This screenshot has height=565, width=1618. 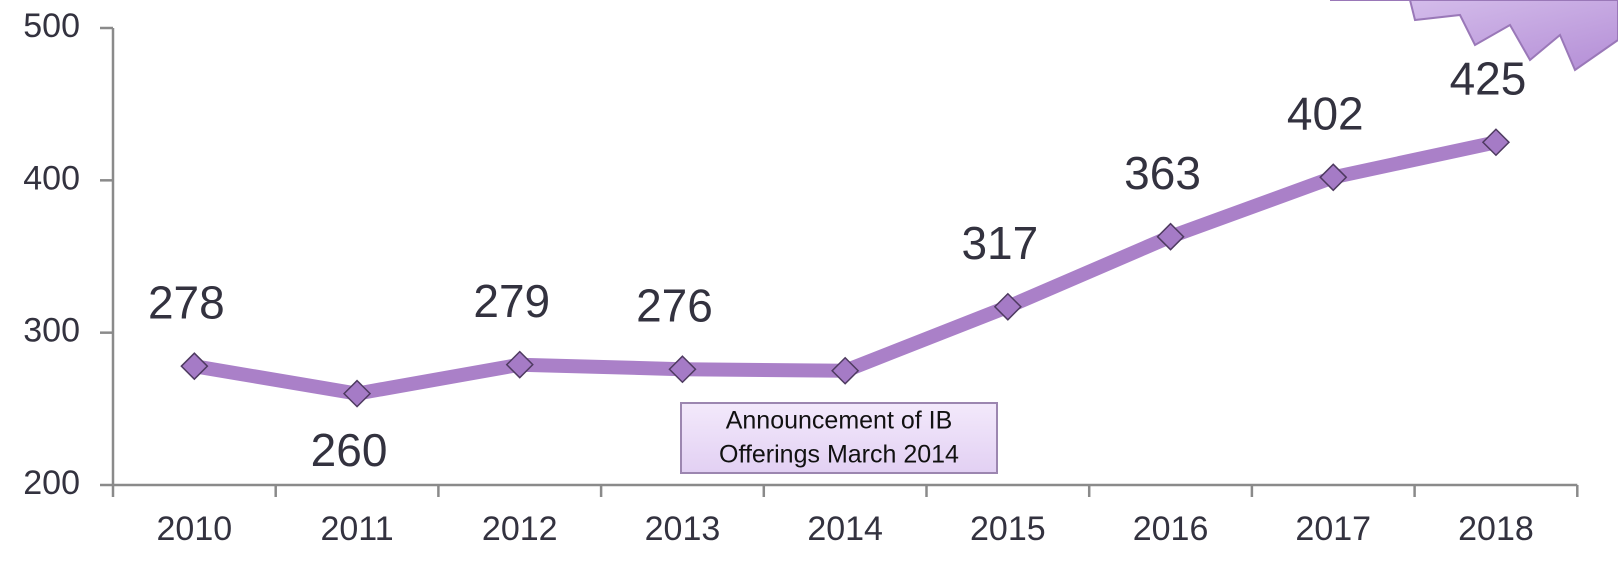 I want to click on annotation-text: Announcement of IB, so click(x=839, y=421).